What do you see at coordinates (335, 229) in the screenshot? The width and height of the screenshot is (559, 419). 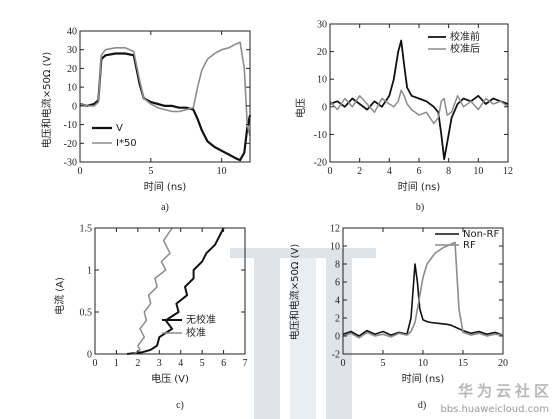 I see `y-tick-label: 12` at bounding box center [335, 229].